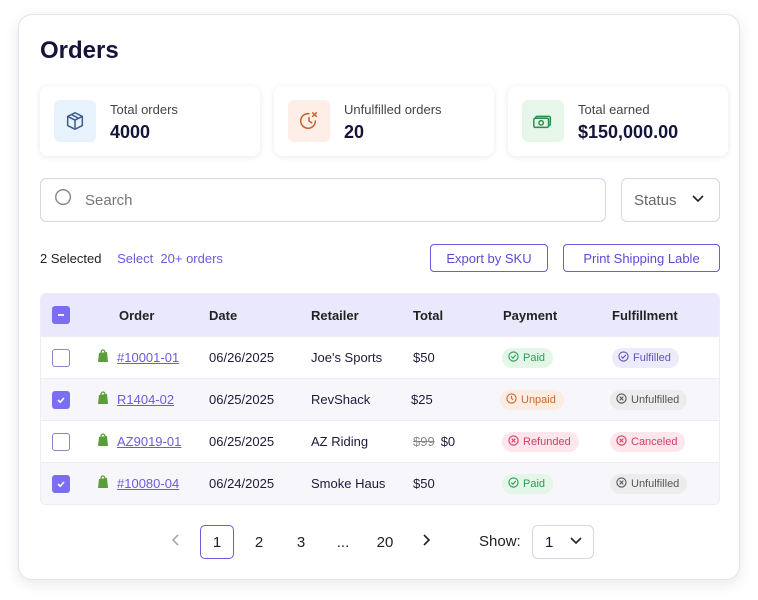 The image size is (758, 600). I want to click on page-button-1: 1, so click(217, 542).